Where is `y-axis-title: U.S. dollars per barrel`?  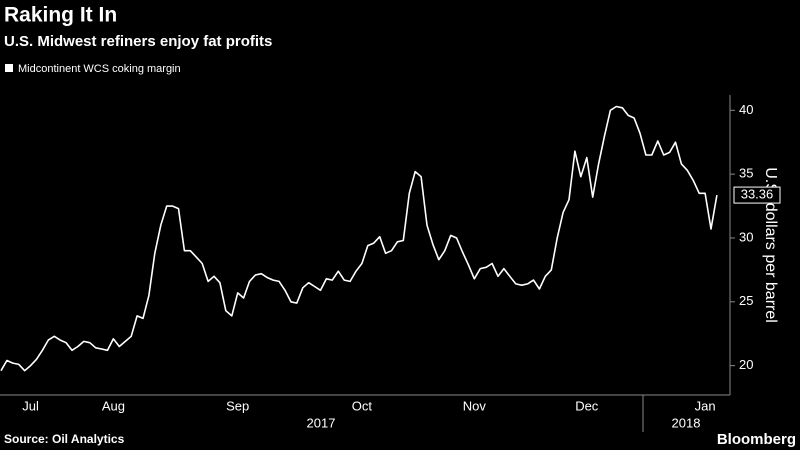
y-axis-title: U.S. dollars per barrel is located at coordinates (770, 245).